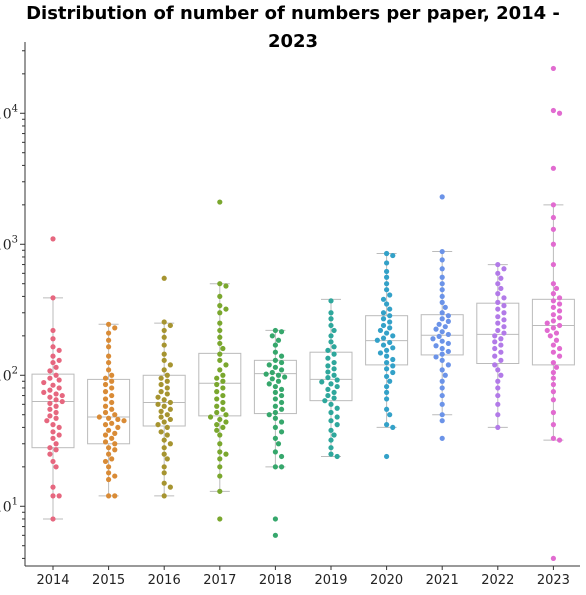  I want to click on x-tick-label: 2019, so click(330, 580).